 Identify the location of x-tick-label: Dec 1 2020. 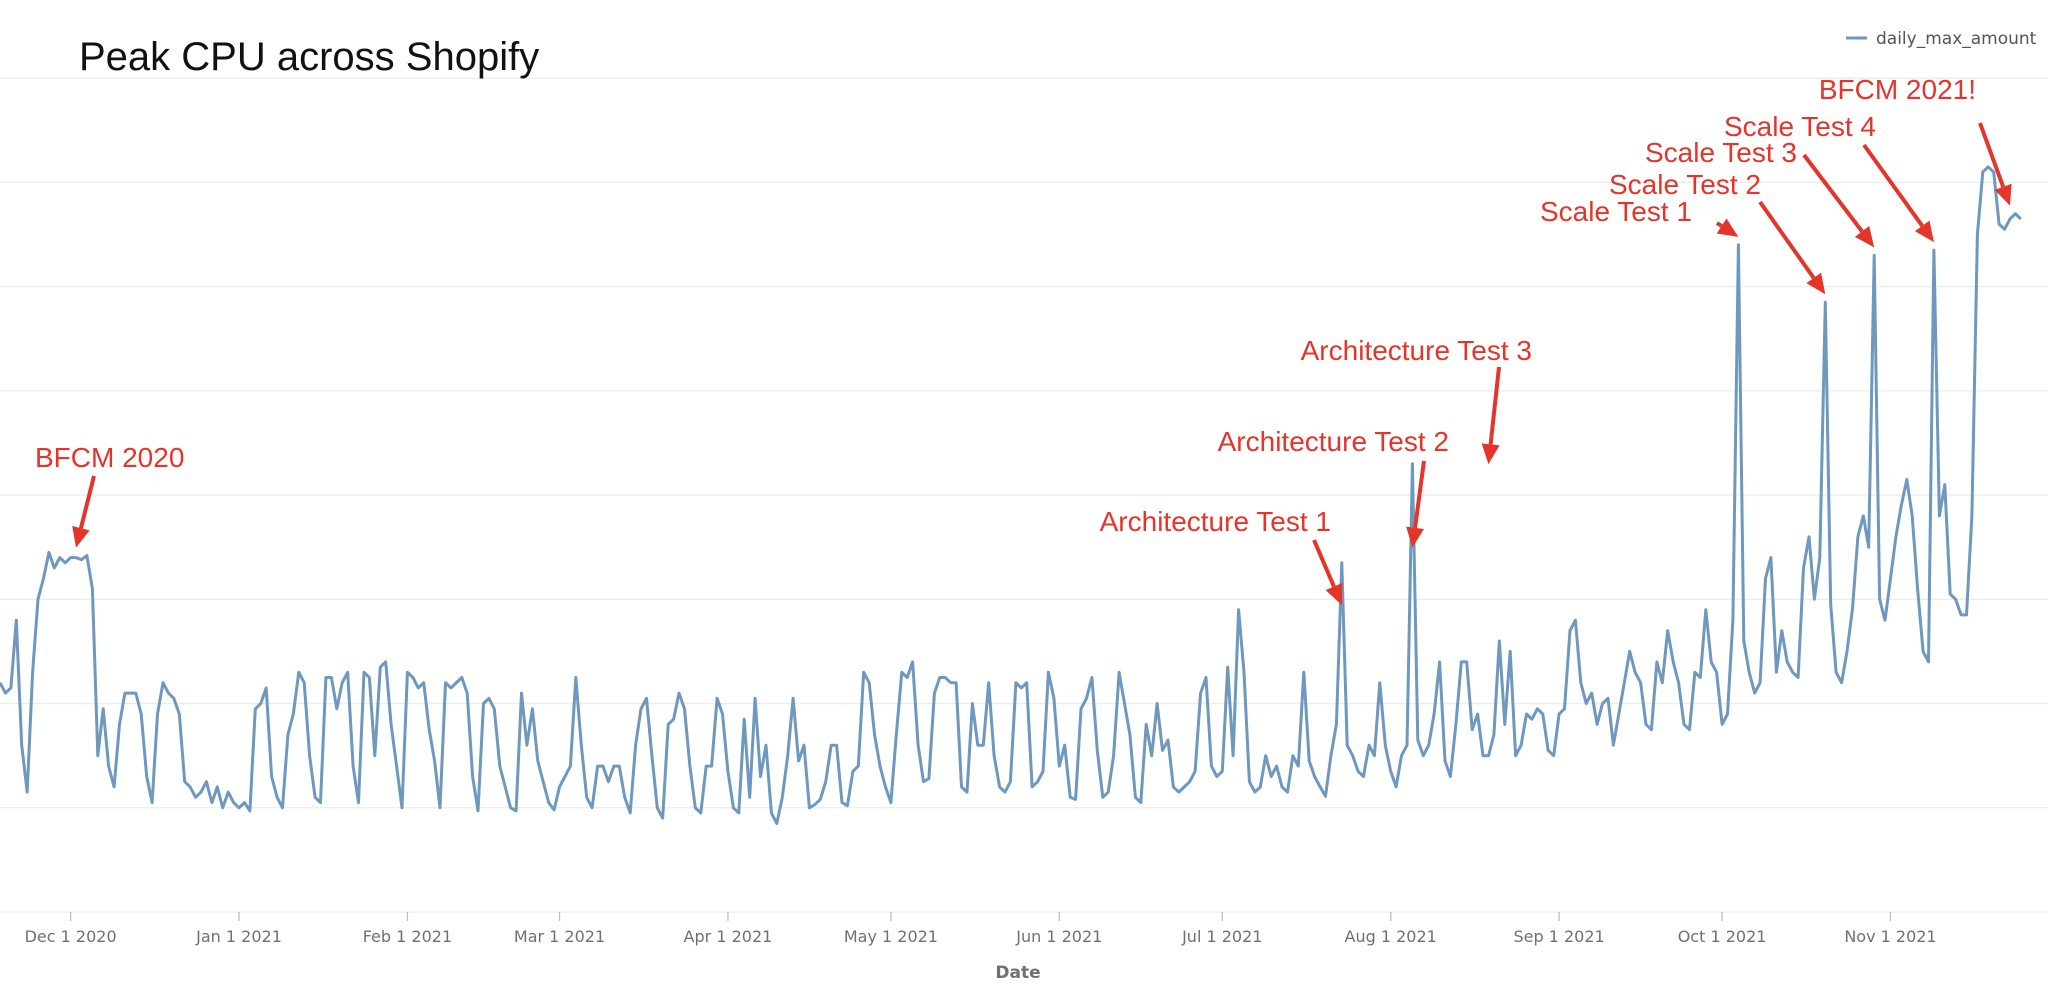
(71, 936).